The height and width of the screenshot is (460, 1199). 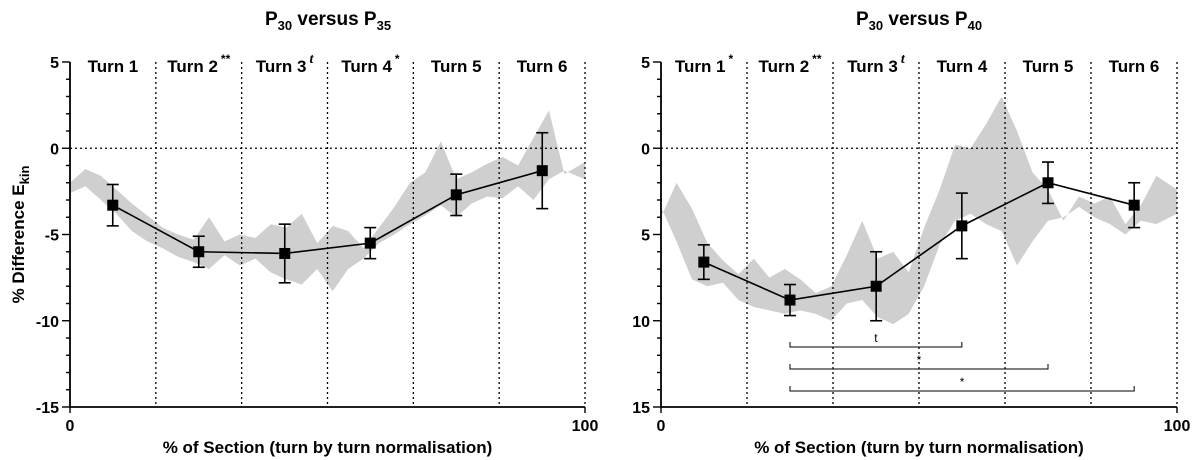 What do you see at coordinates (384, 25) in the screenshot?
I see `chart-title-subscript: 35` at bounding box center [384, 25].